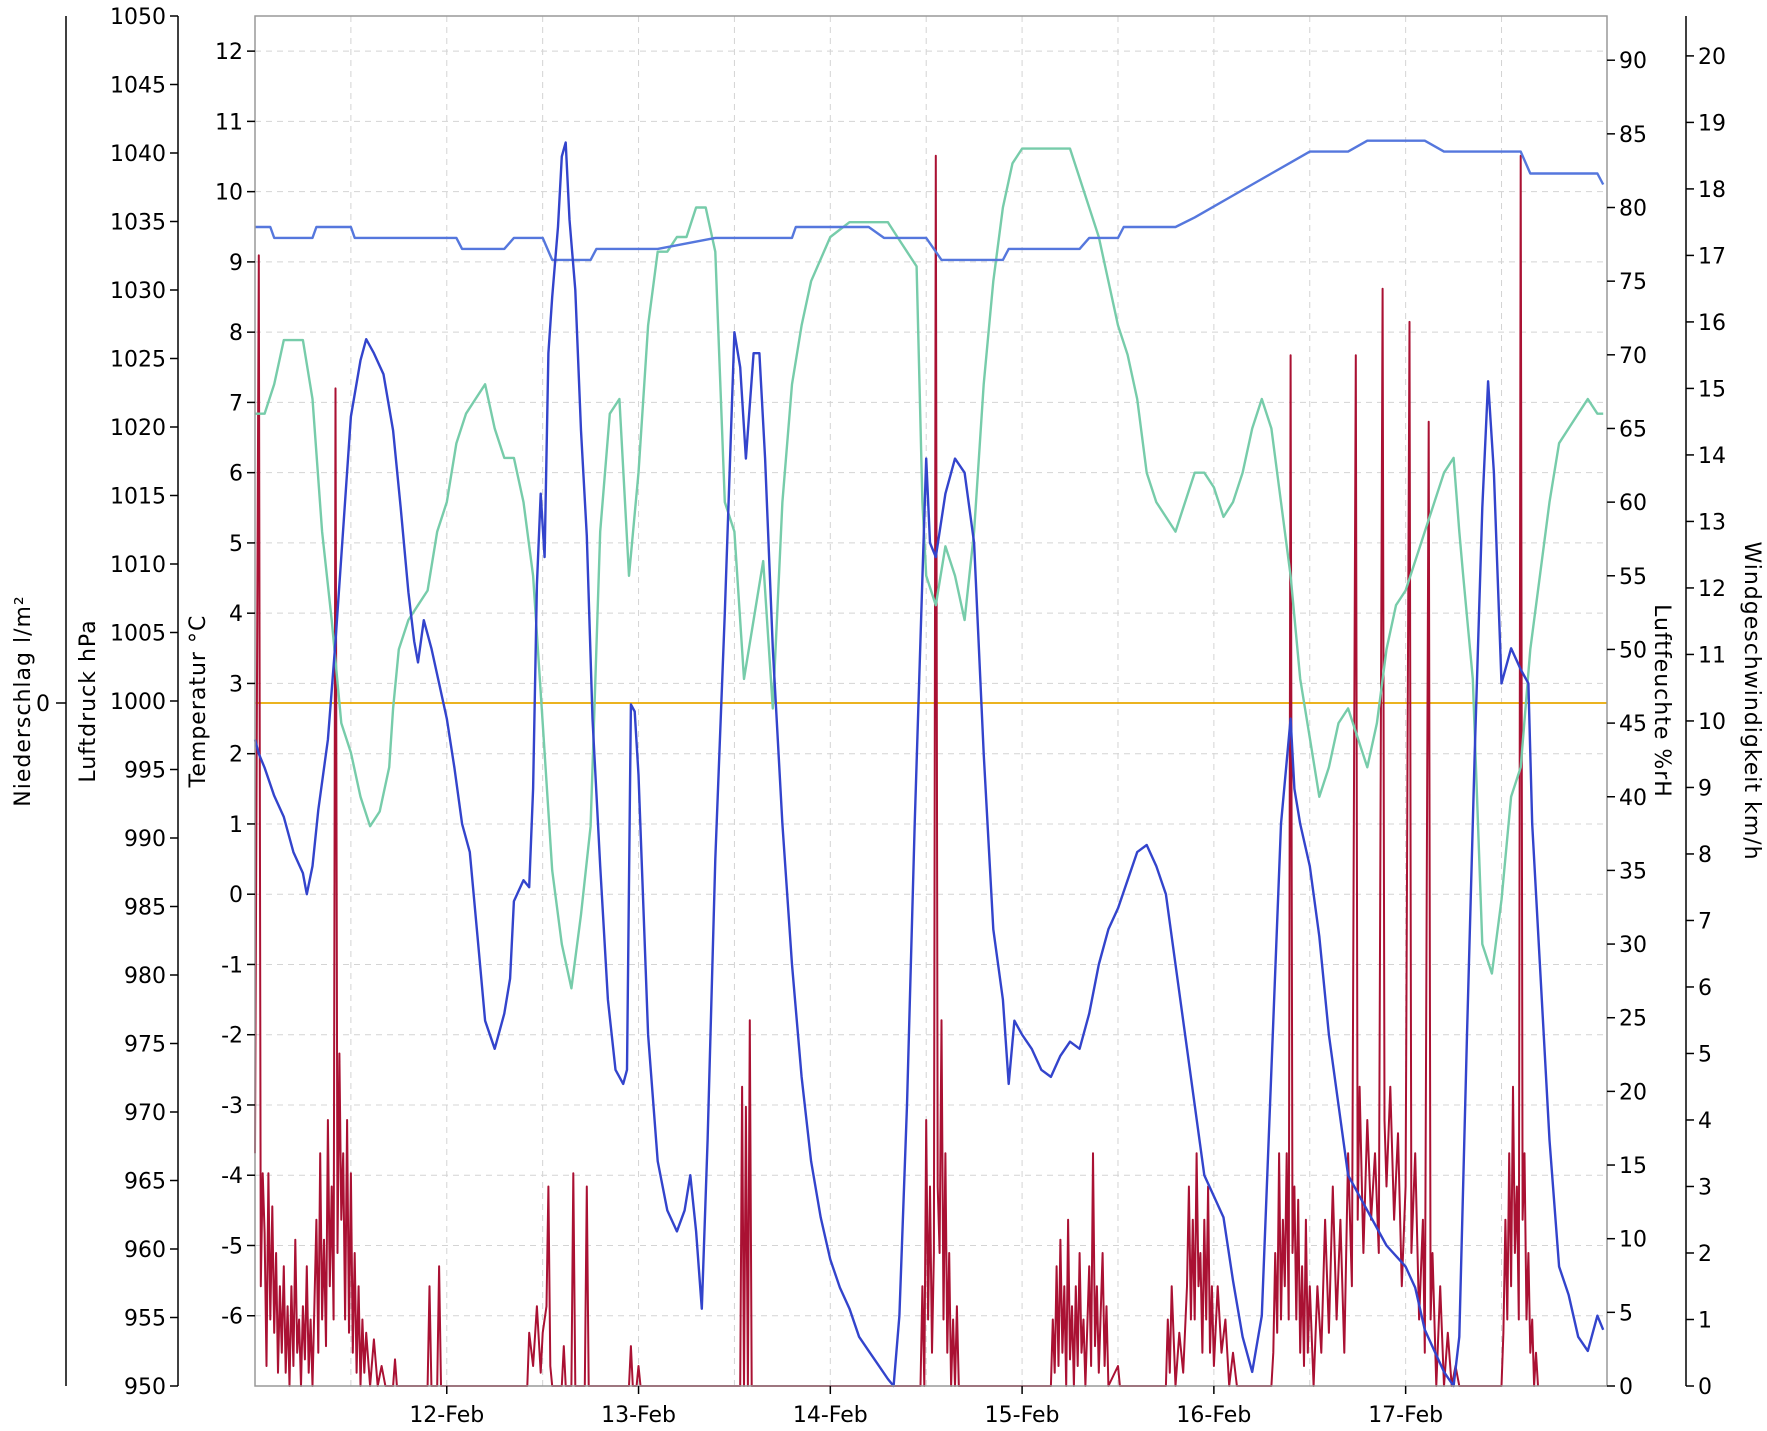 This screenshot has width=1767, height=1431. I want to click on pressure-tick-label: 1035, so click(138, 223).